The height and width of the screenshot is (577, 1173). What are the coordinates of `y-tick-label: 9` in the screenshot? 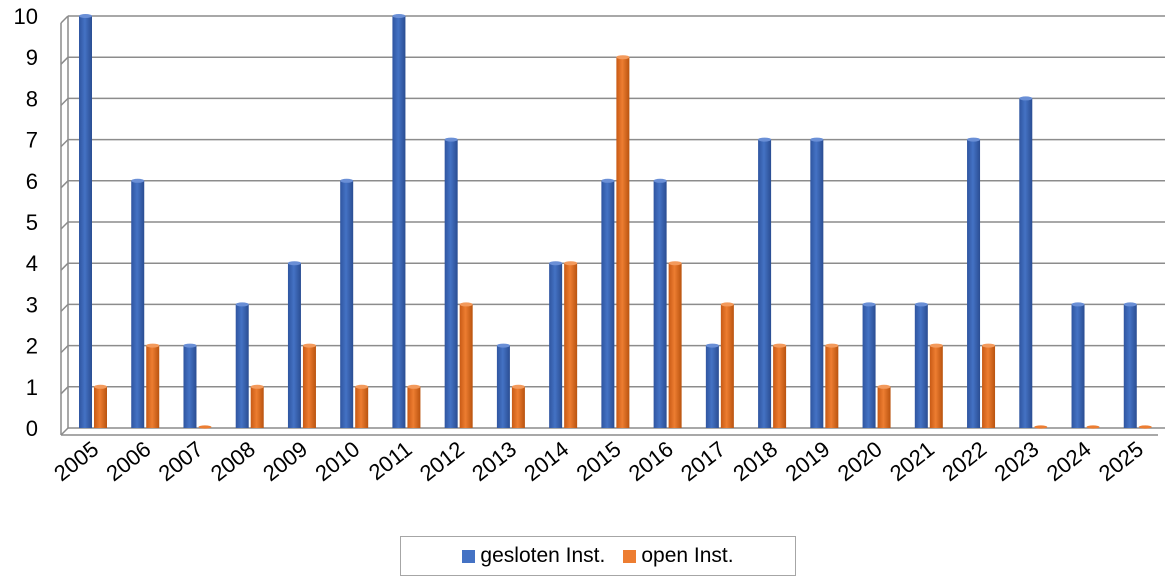 It's located at (32, 57).